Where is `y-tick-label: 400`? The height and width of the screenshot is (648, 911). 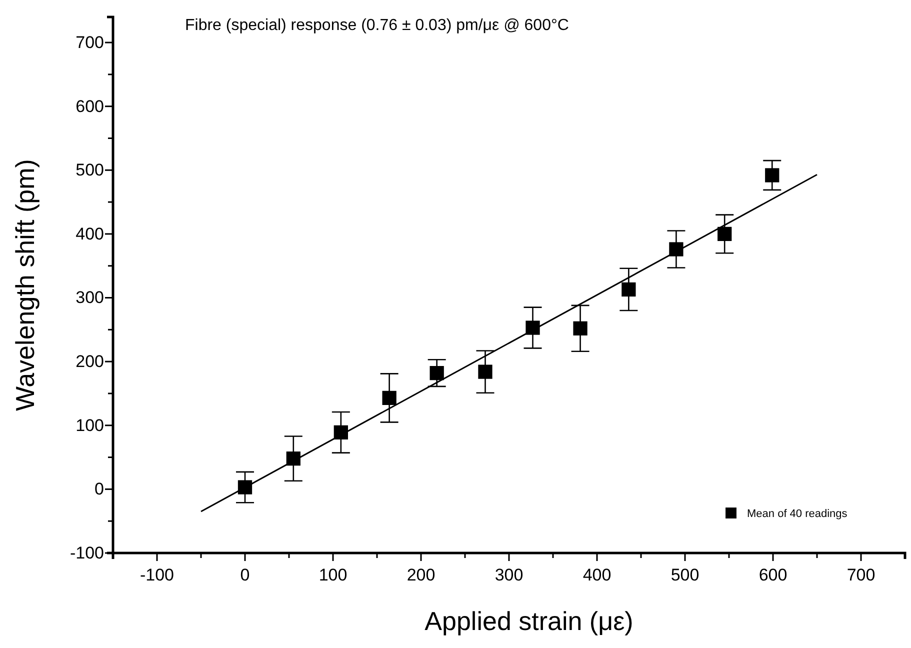 y-tick-label: 400 is located at coordinates (90, 234).